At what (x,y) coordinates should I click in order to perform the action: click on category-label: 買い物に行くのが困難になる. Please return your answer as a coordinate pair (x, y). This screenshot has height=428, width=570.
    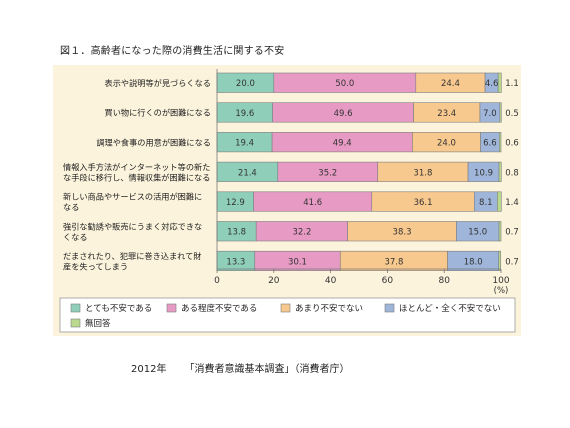
    Looking at the image, I should click on (158, 113).